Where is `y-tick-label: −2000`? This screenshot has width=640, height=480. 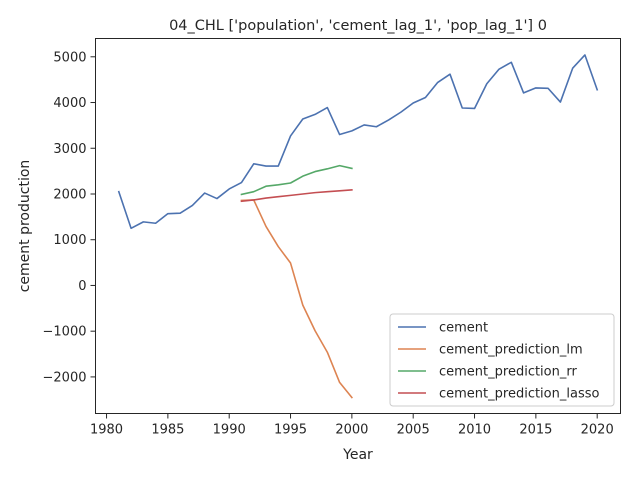 y-tick-label: −2000 is located at coordinates (65, 377).